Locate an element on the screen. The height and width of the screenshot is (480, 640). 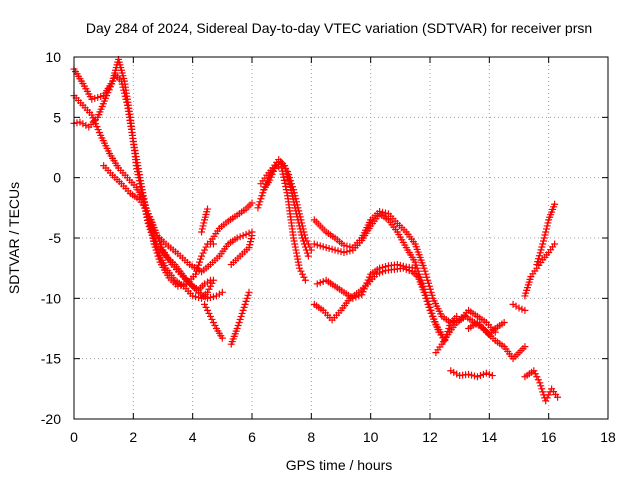
series-track-x is located at coordinates (541, 386).